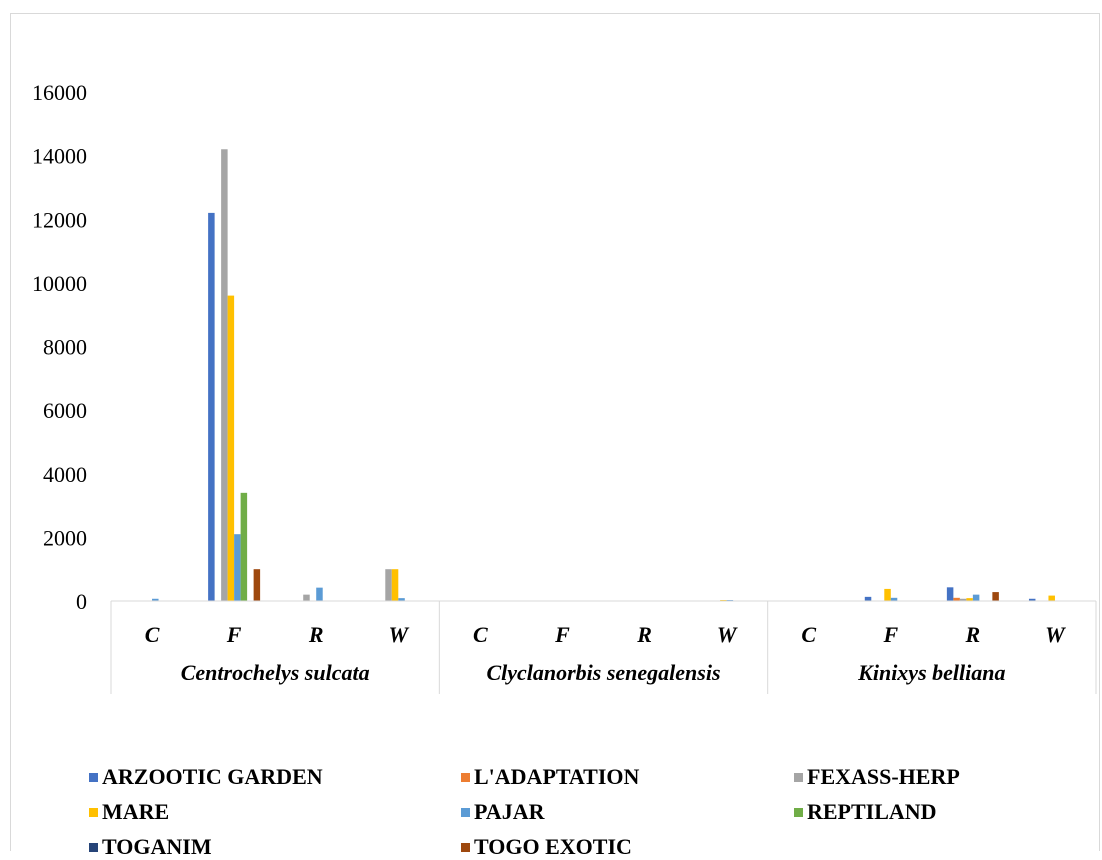 Image resolution: width=1102 pixels, height=860 pixels. I want to click on legend-label: FEXASS-HERP, so click(883, 776).